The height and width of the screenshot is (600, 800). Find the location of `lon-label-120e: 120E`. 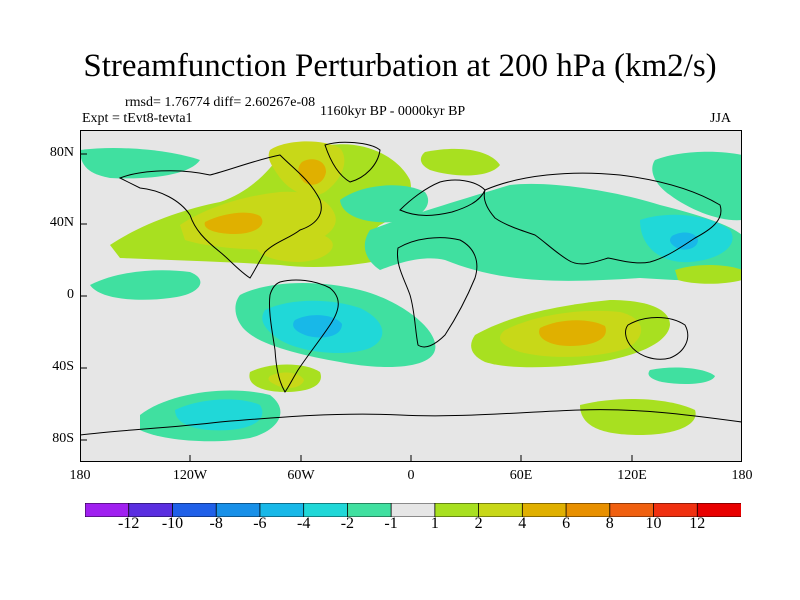

lon-label-120e: 120E is located at coordinates (632, 475).